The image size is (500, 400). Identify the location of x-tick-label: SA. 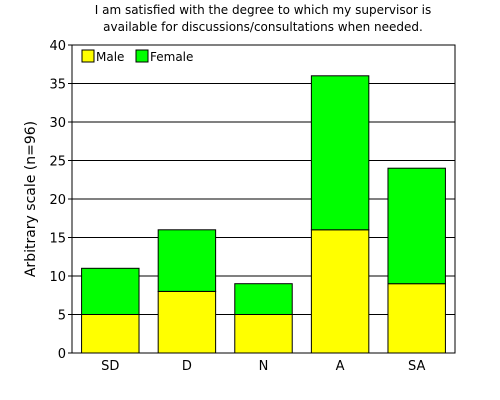
(416, 366).